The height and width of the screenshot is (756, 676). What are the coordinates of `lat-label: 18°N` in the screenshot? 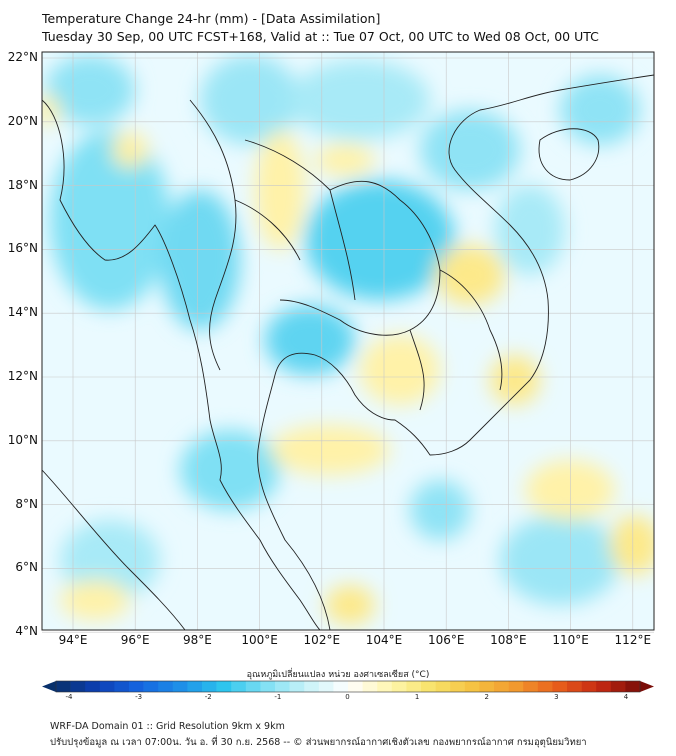 It's located at (22, 184).